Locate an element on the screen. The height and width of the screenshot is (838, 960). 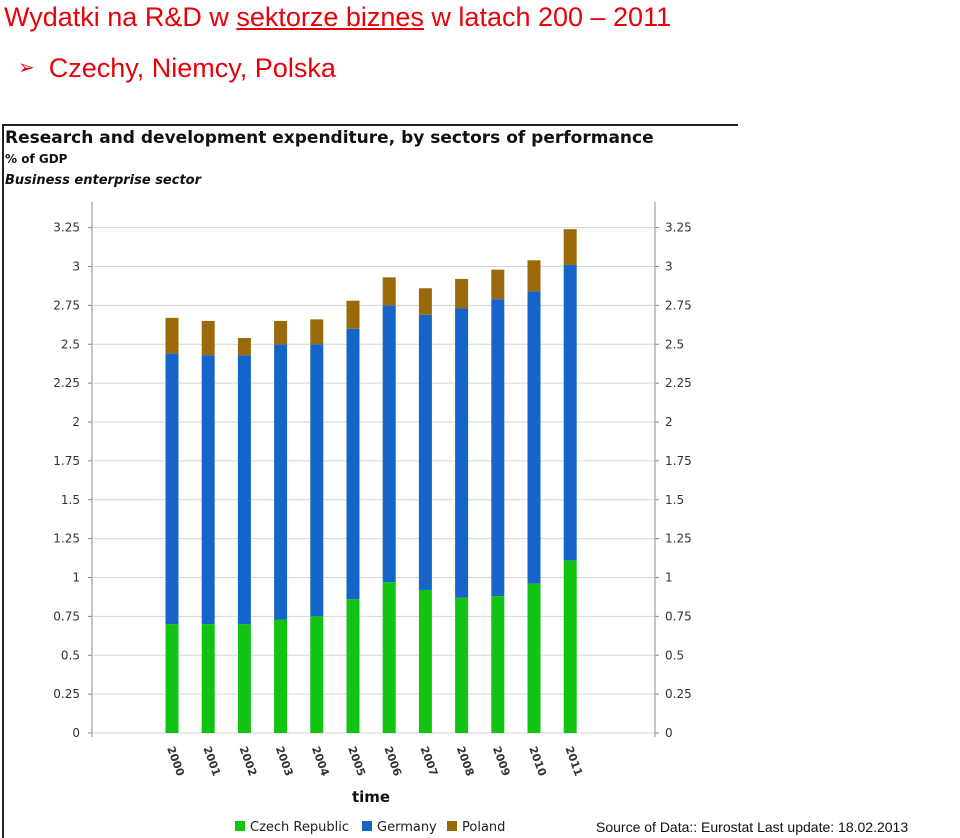
bullet-countries: ➢ Czechy, Niemcy, Polska is located at coordinates (177, 68).